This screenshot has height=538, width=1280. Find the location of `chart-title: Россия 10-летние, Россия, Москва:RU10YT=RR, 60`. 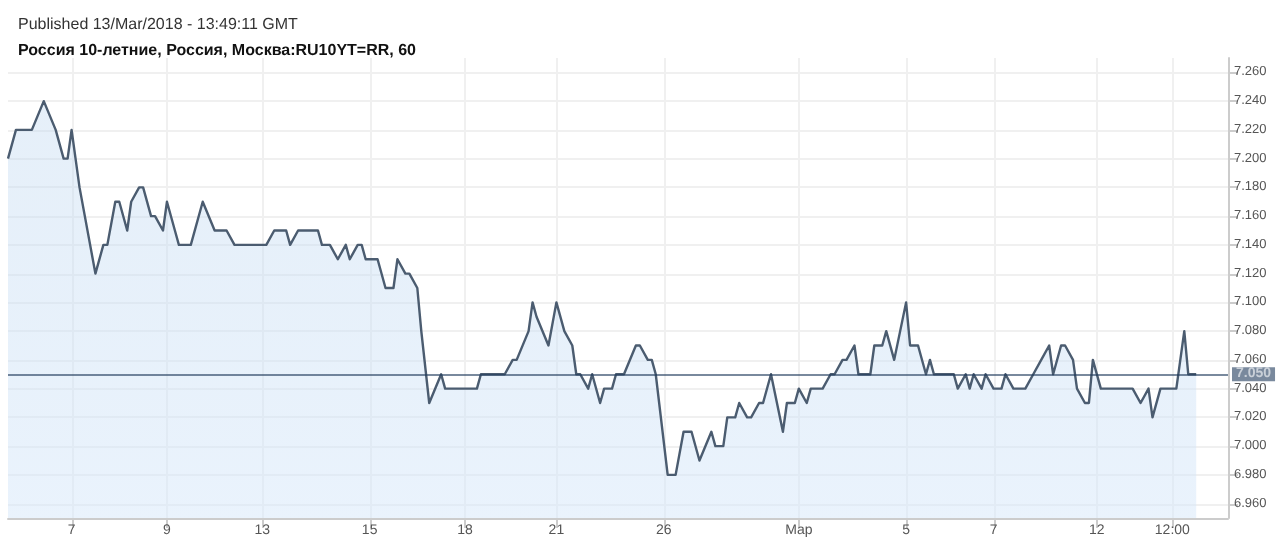

chart-title: Россия 10-летние, Россия, Москва:RU10YT=RR, 60 is located at coordinates (218, 50).